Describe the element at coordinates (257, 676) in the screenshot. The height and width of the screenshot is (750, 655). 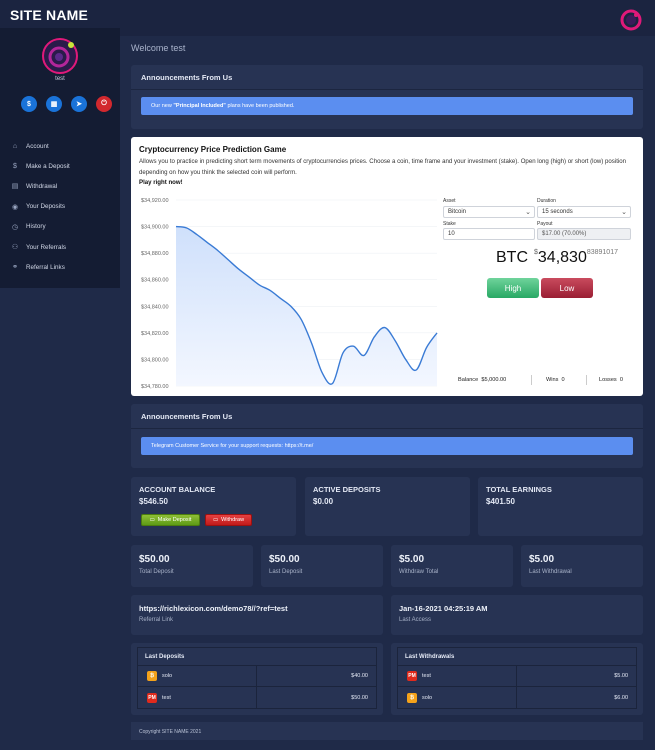
I see `table-row: ₿ solo $40.00` at that location.